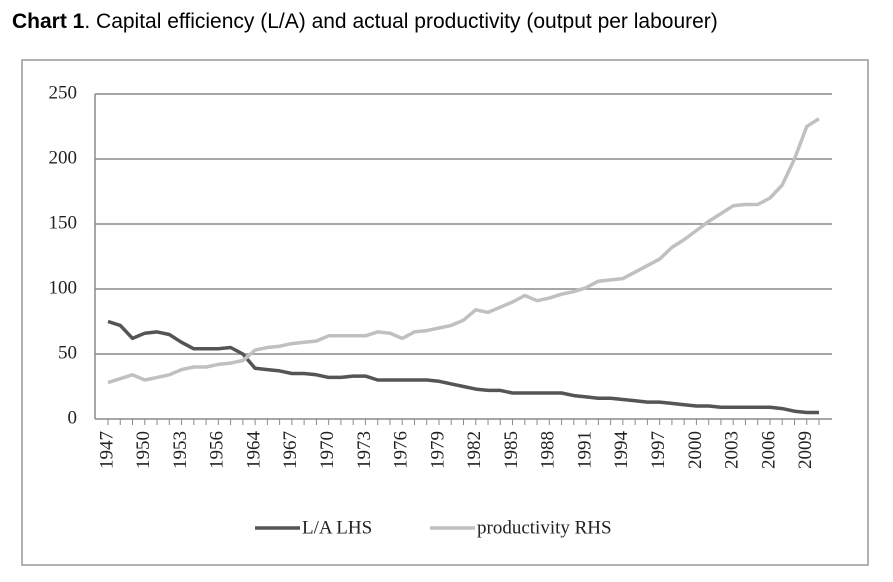 This screenshot has height=582, width=893. I want to click on x-tick-label: 1979, so click(437, 450).